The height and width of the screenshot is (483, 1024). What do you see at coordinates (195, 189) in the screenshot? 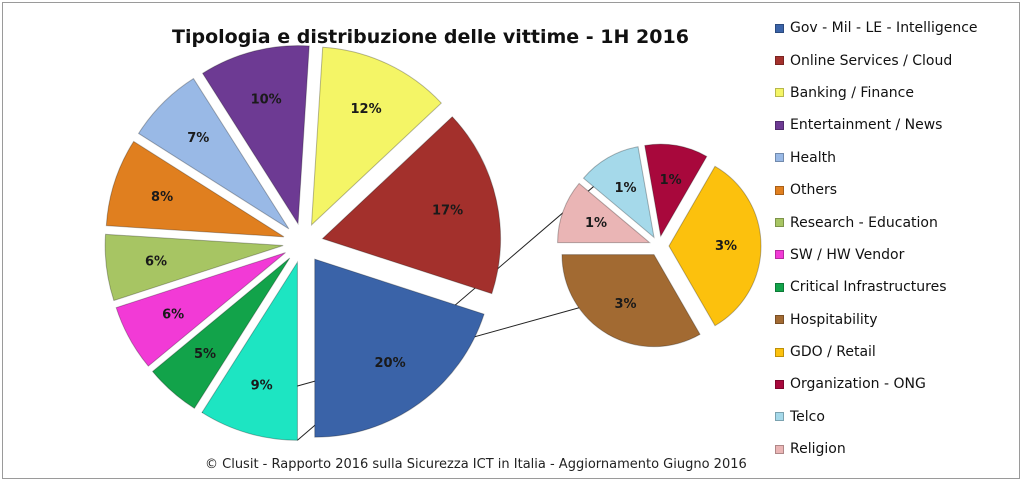
I see `main-pie-slice-others` at bounding box center [195, 189].